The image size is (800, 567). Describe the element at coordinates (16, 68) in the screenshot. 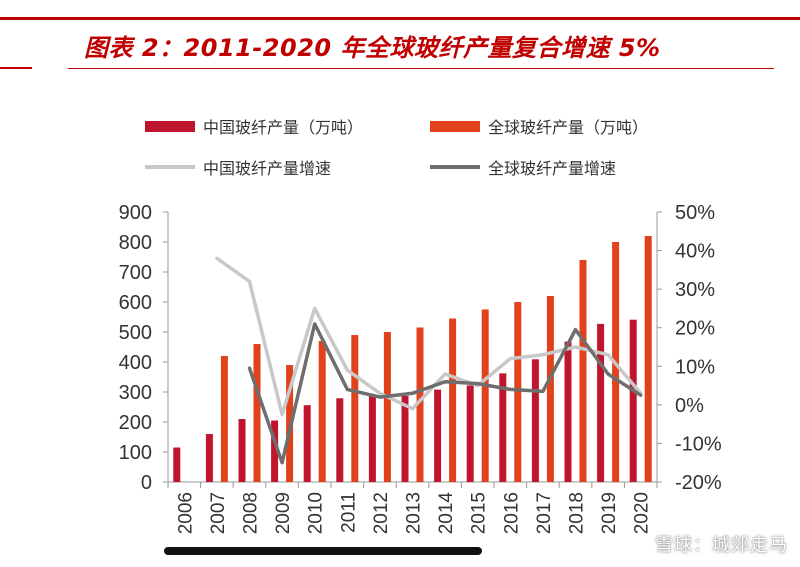

I see `left-accent-line` at that location.